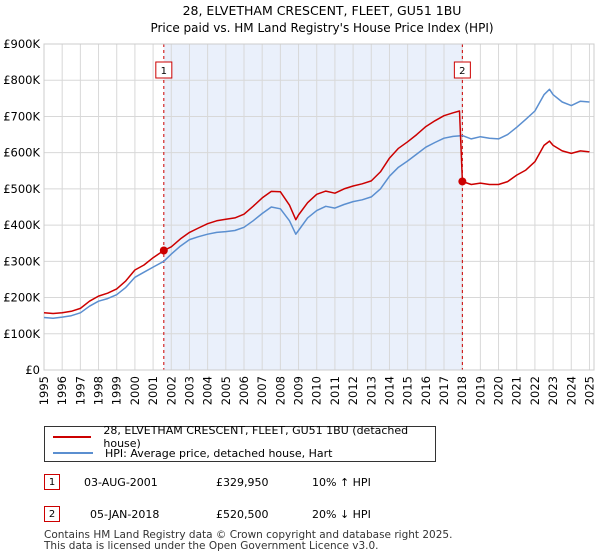 This screenshot has height=560, width=600. Describe the element at coordinates (219, 453) in the screenshot. I see `legend-label-hpi: HPI: Average price, detached house, Hart` at that location.